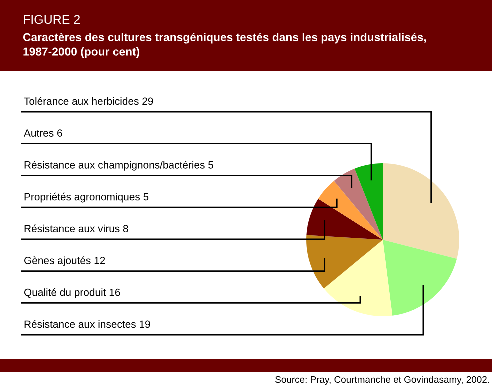  Describe the element at coordinates (87, 324) in the screenshot. I see `slice-label: Résistance aux insectes 19` at that location.